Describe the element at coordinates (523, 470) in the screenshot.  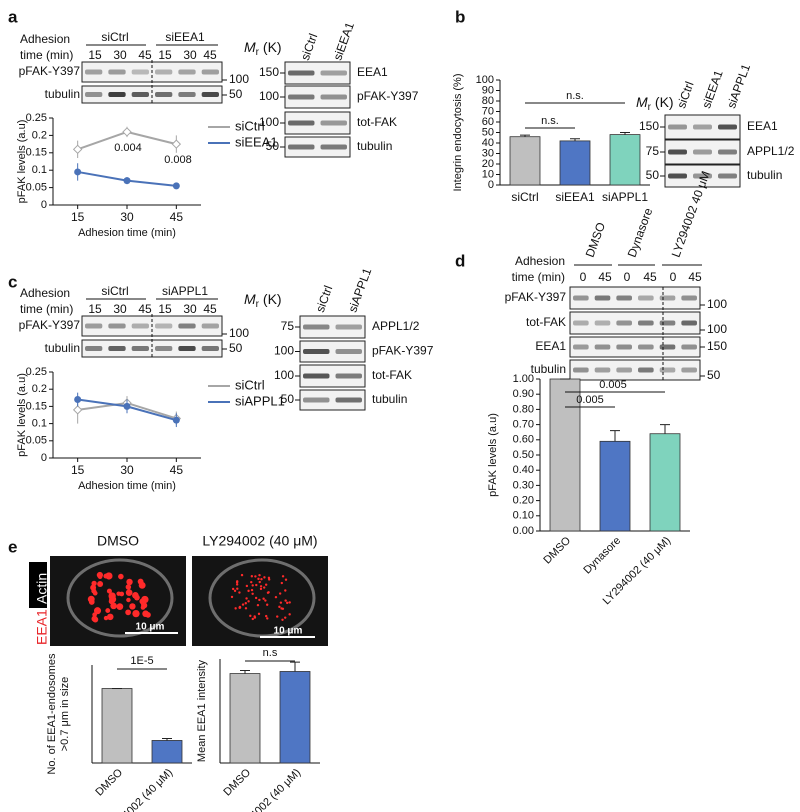
I see `y-tick-label: 0.40` at that location.